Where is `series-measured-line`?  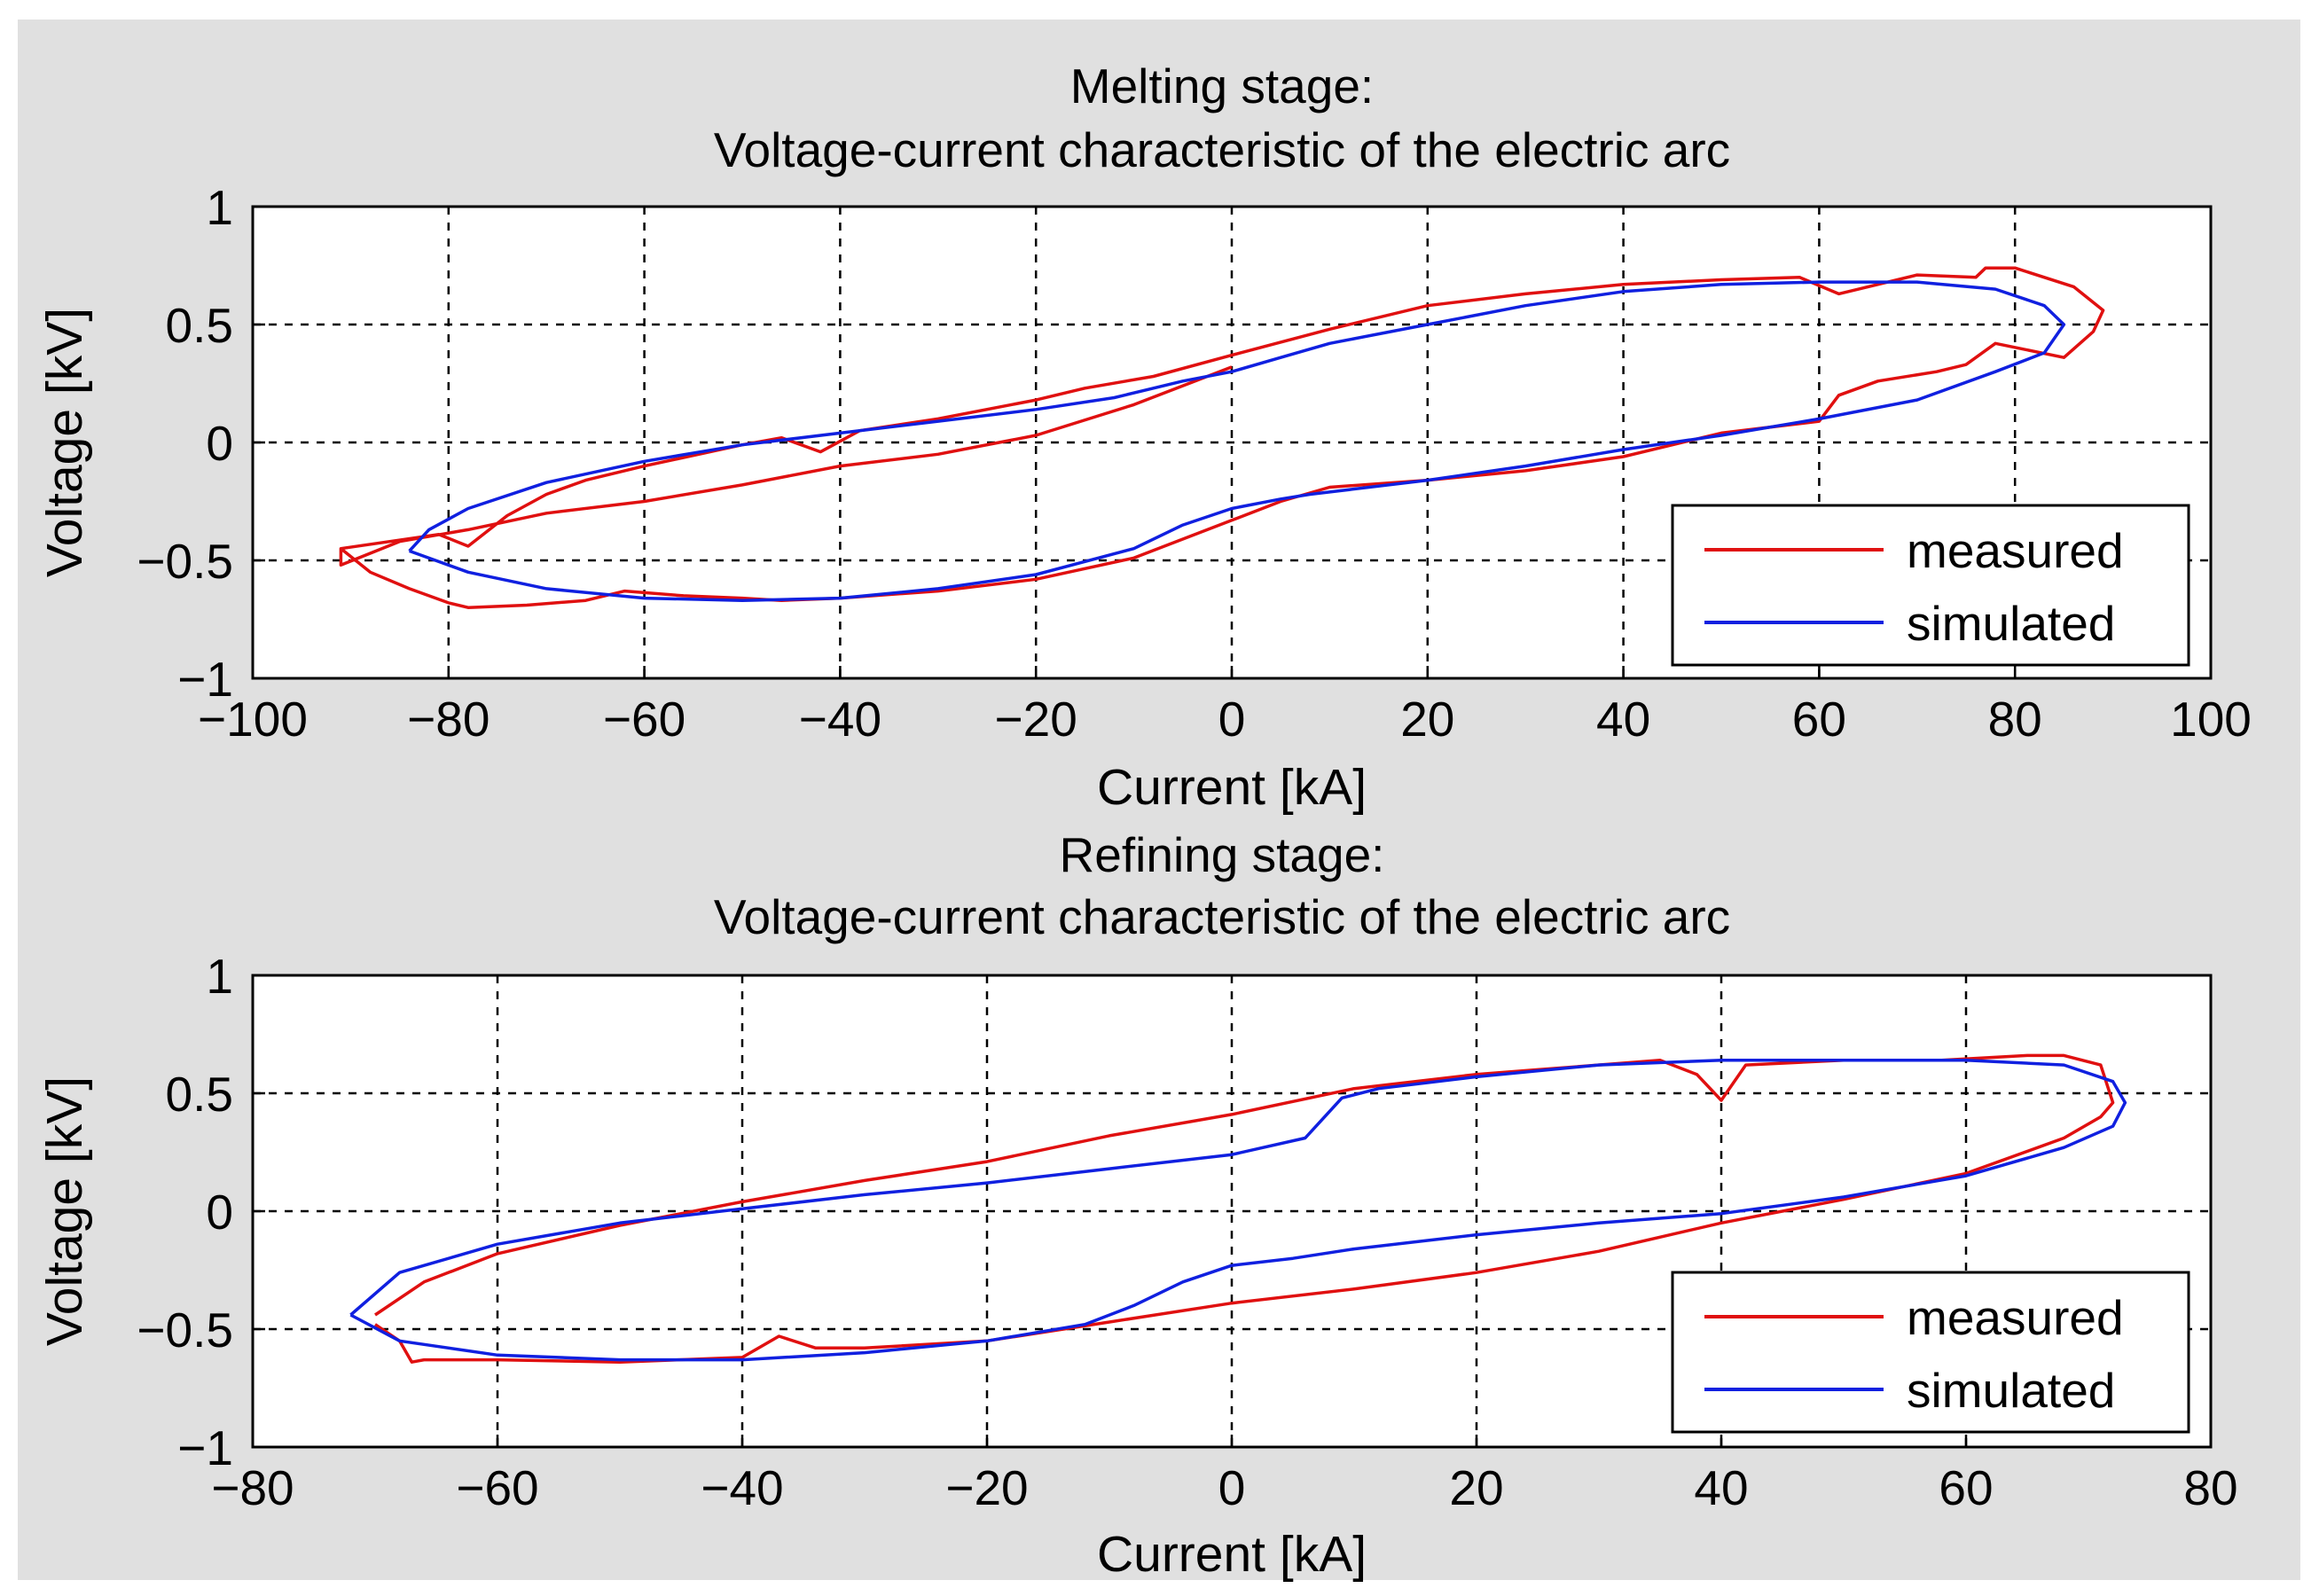
series-measured-line is located at coordinates (1244, 1208).